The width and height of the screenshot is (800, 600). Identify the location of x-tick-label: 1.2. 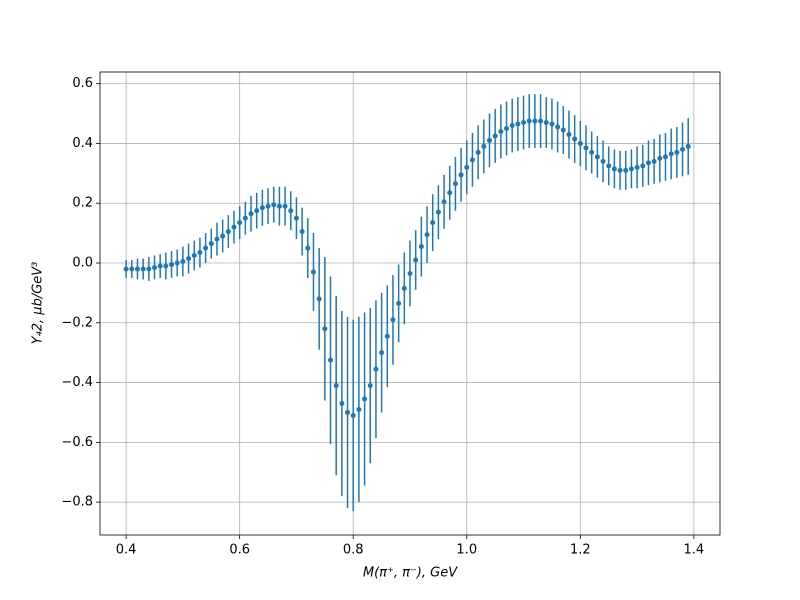
(580, 550).